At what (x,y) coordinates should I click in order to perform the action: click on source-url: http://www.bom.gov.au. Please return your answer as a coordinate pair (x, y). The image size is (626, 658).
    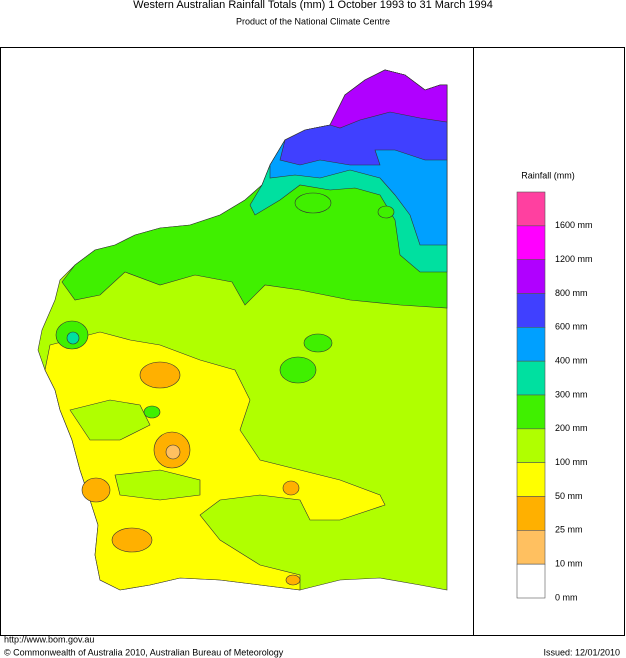
    Looking at the image, I should click on (49, 639).